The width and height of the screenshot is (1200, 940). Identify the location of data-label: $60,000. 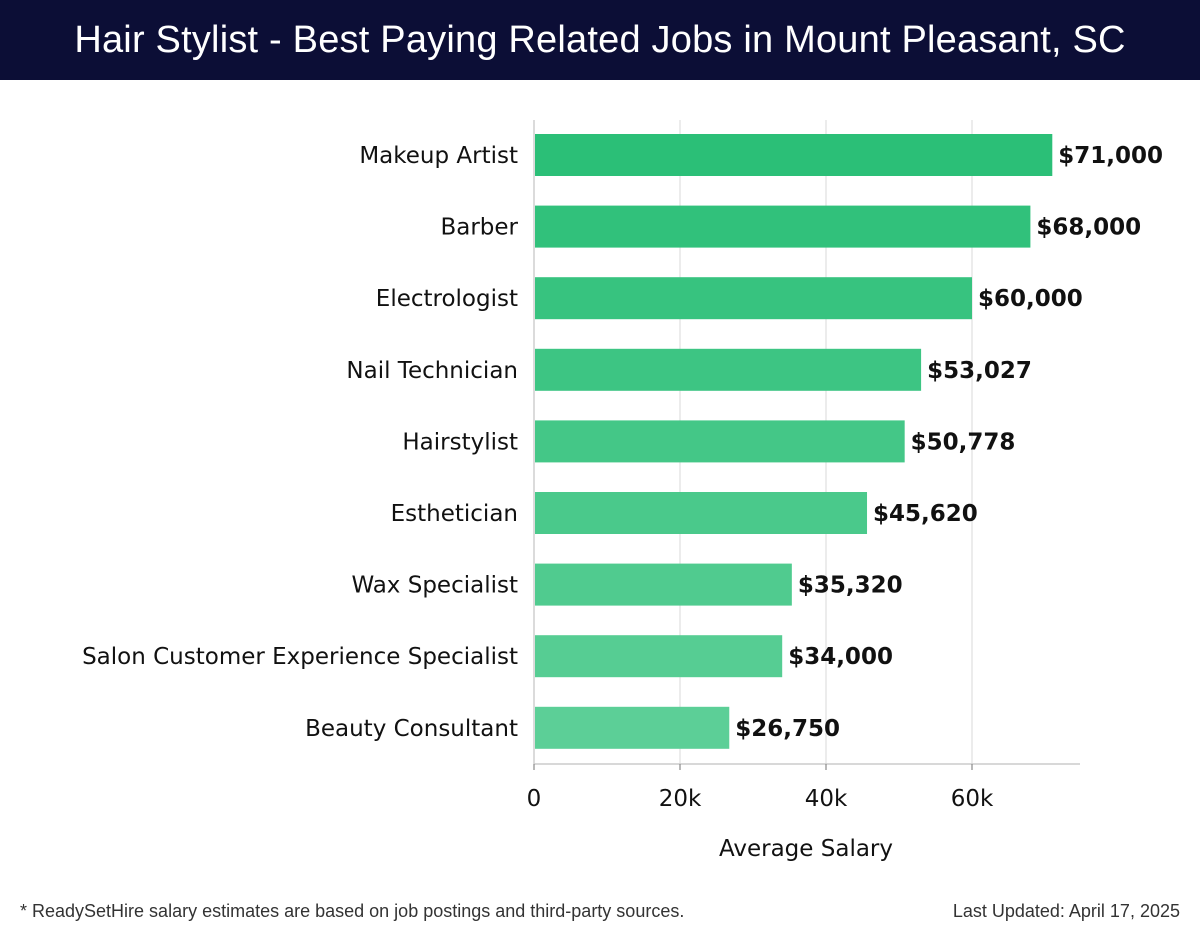
(1030, 299).